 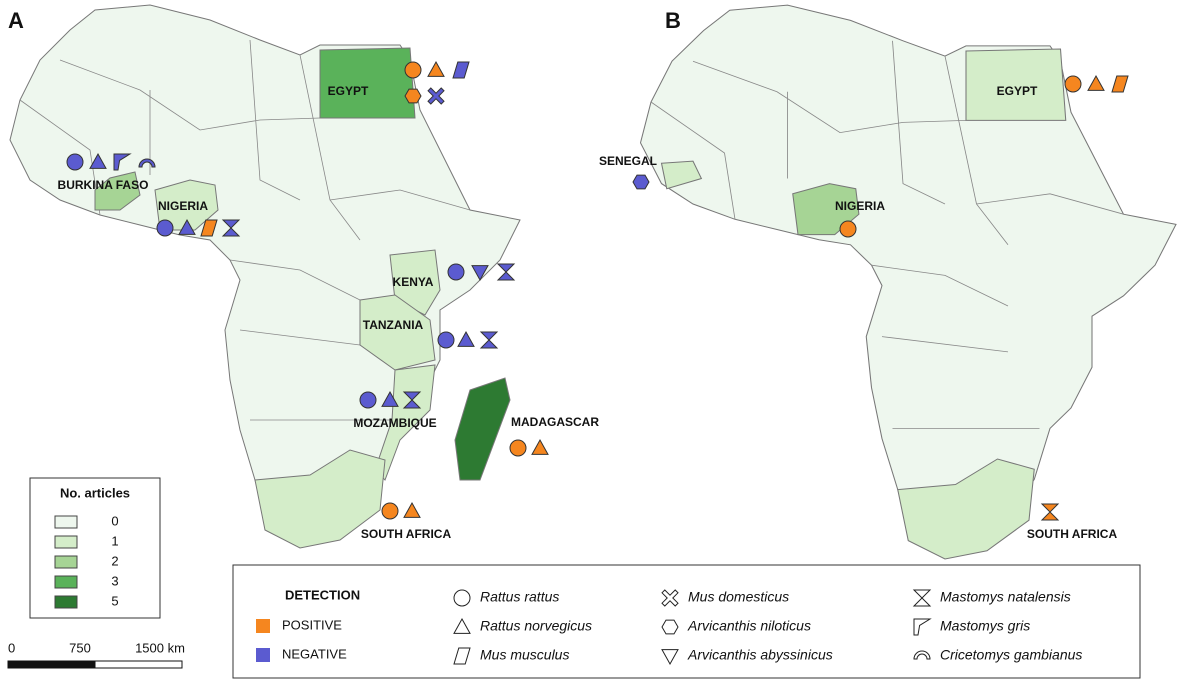 What do you see at coordinates (114, 580) in the screenshot?
I see `legend-label: 3` at bounding box center [114, 580].